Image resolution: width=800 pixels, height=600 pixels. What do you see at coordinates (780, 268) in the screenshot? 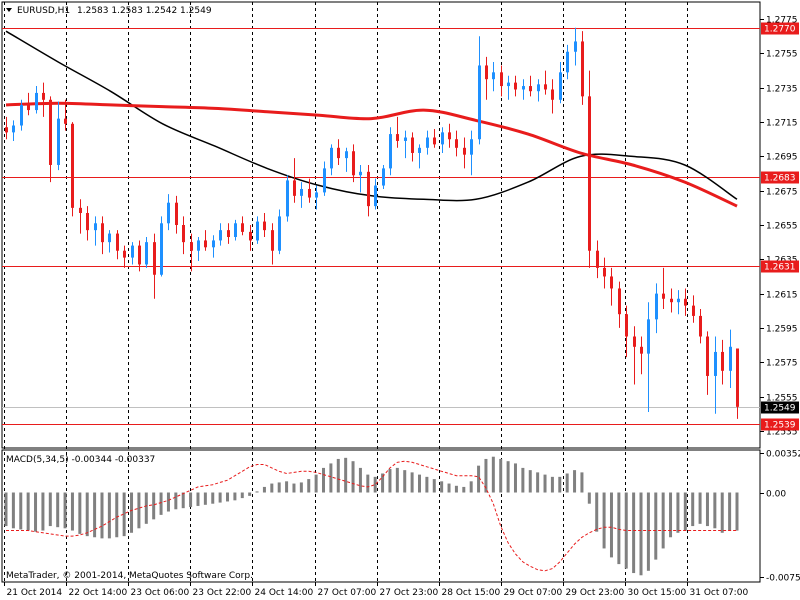
I see `level-label: 1.2631` at bounding box center [780, 268].